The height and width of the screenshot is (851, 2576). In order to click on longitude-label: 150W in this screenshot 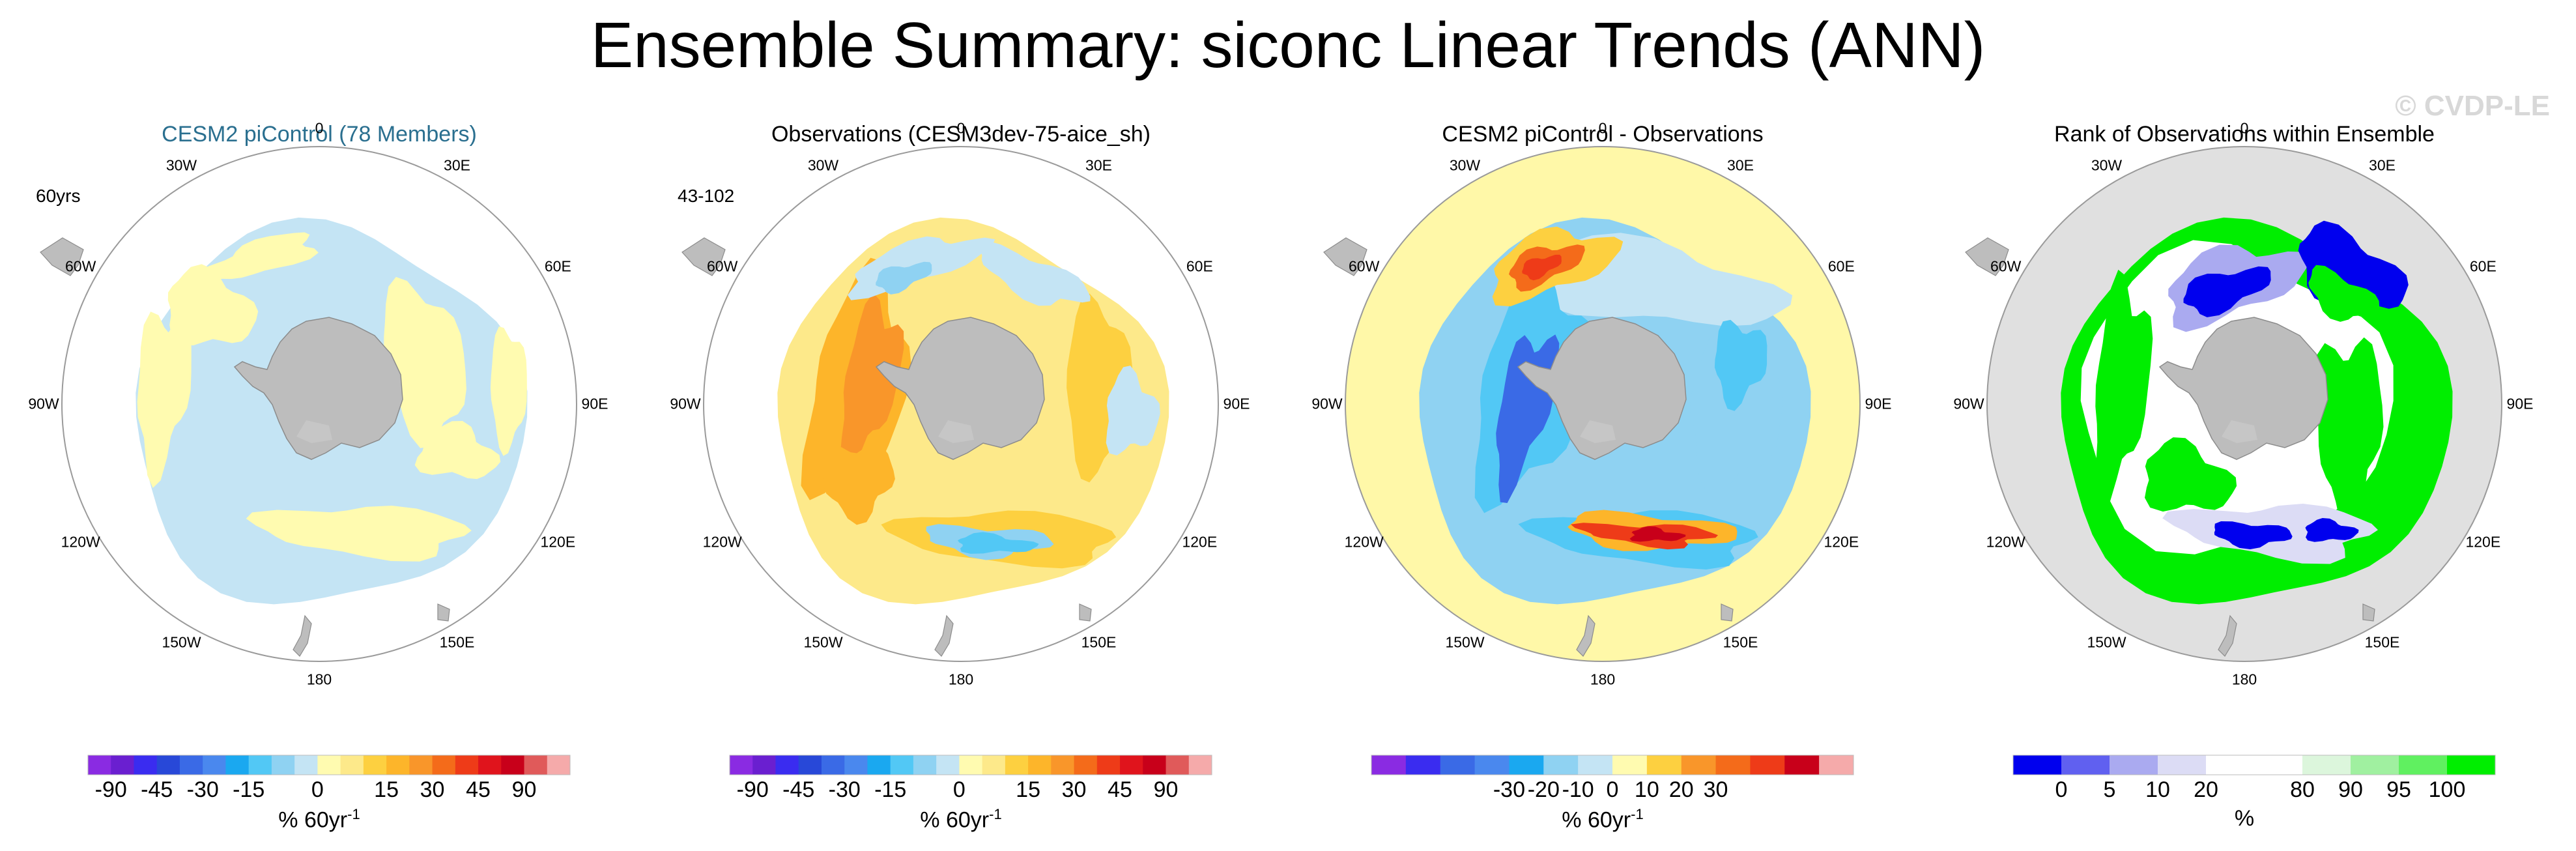, I will do `click(2106, 642)`.